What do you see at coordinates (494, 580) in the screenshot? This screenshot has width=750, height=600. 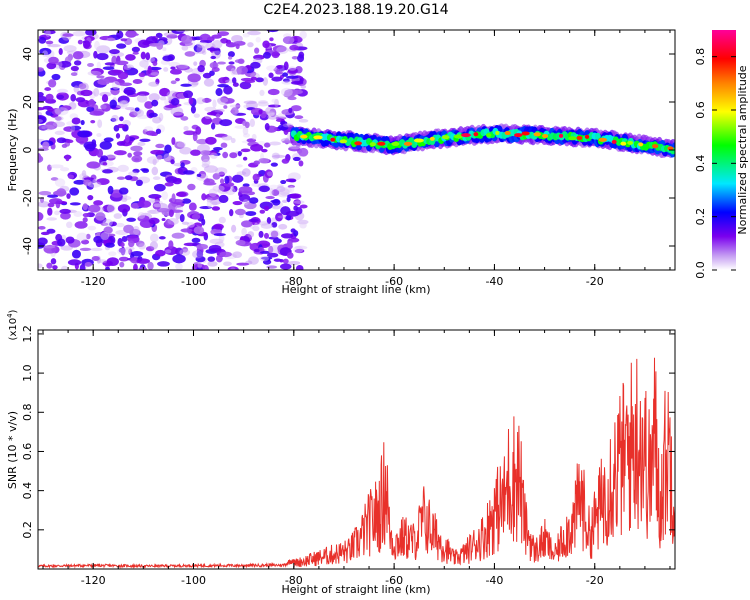 I see `x-tick-label: -40` at bounding box center [494, 580].